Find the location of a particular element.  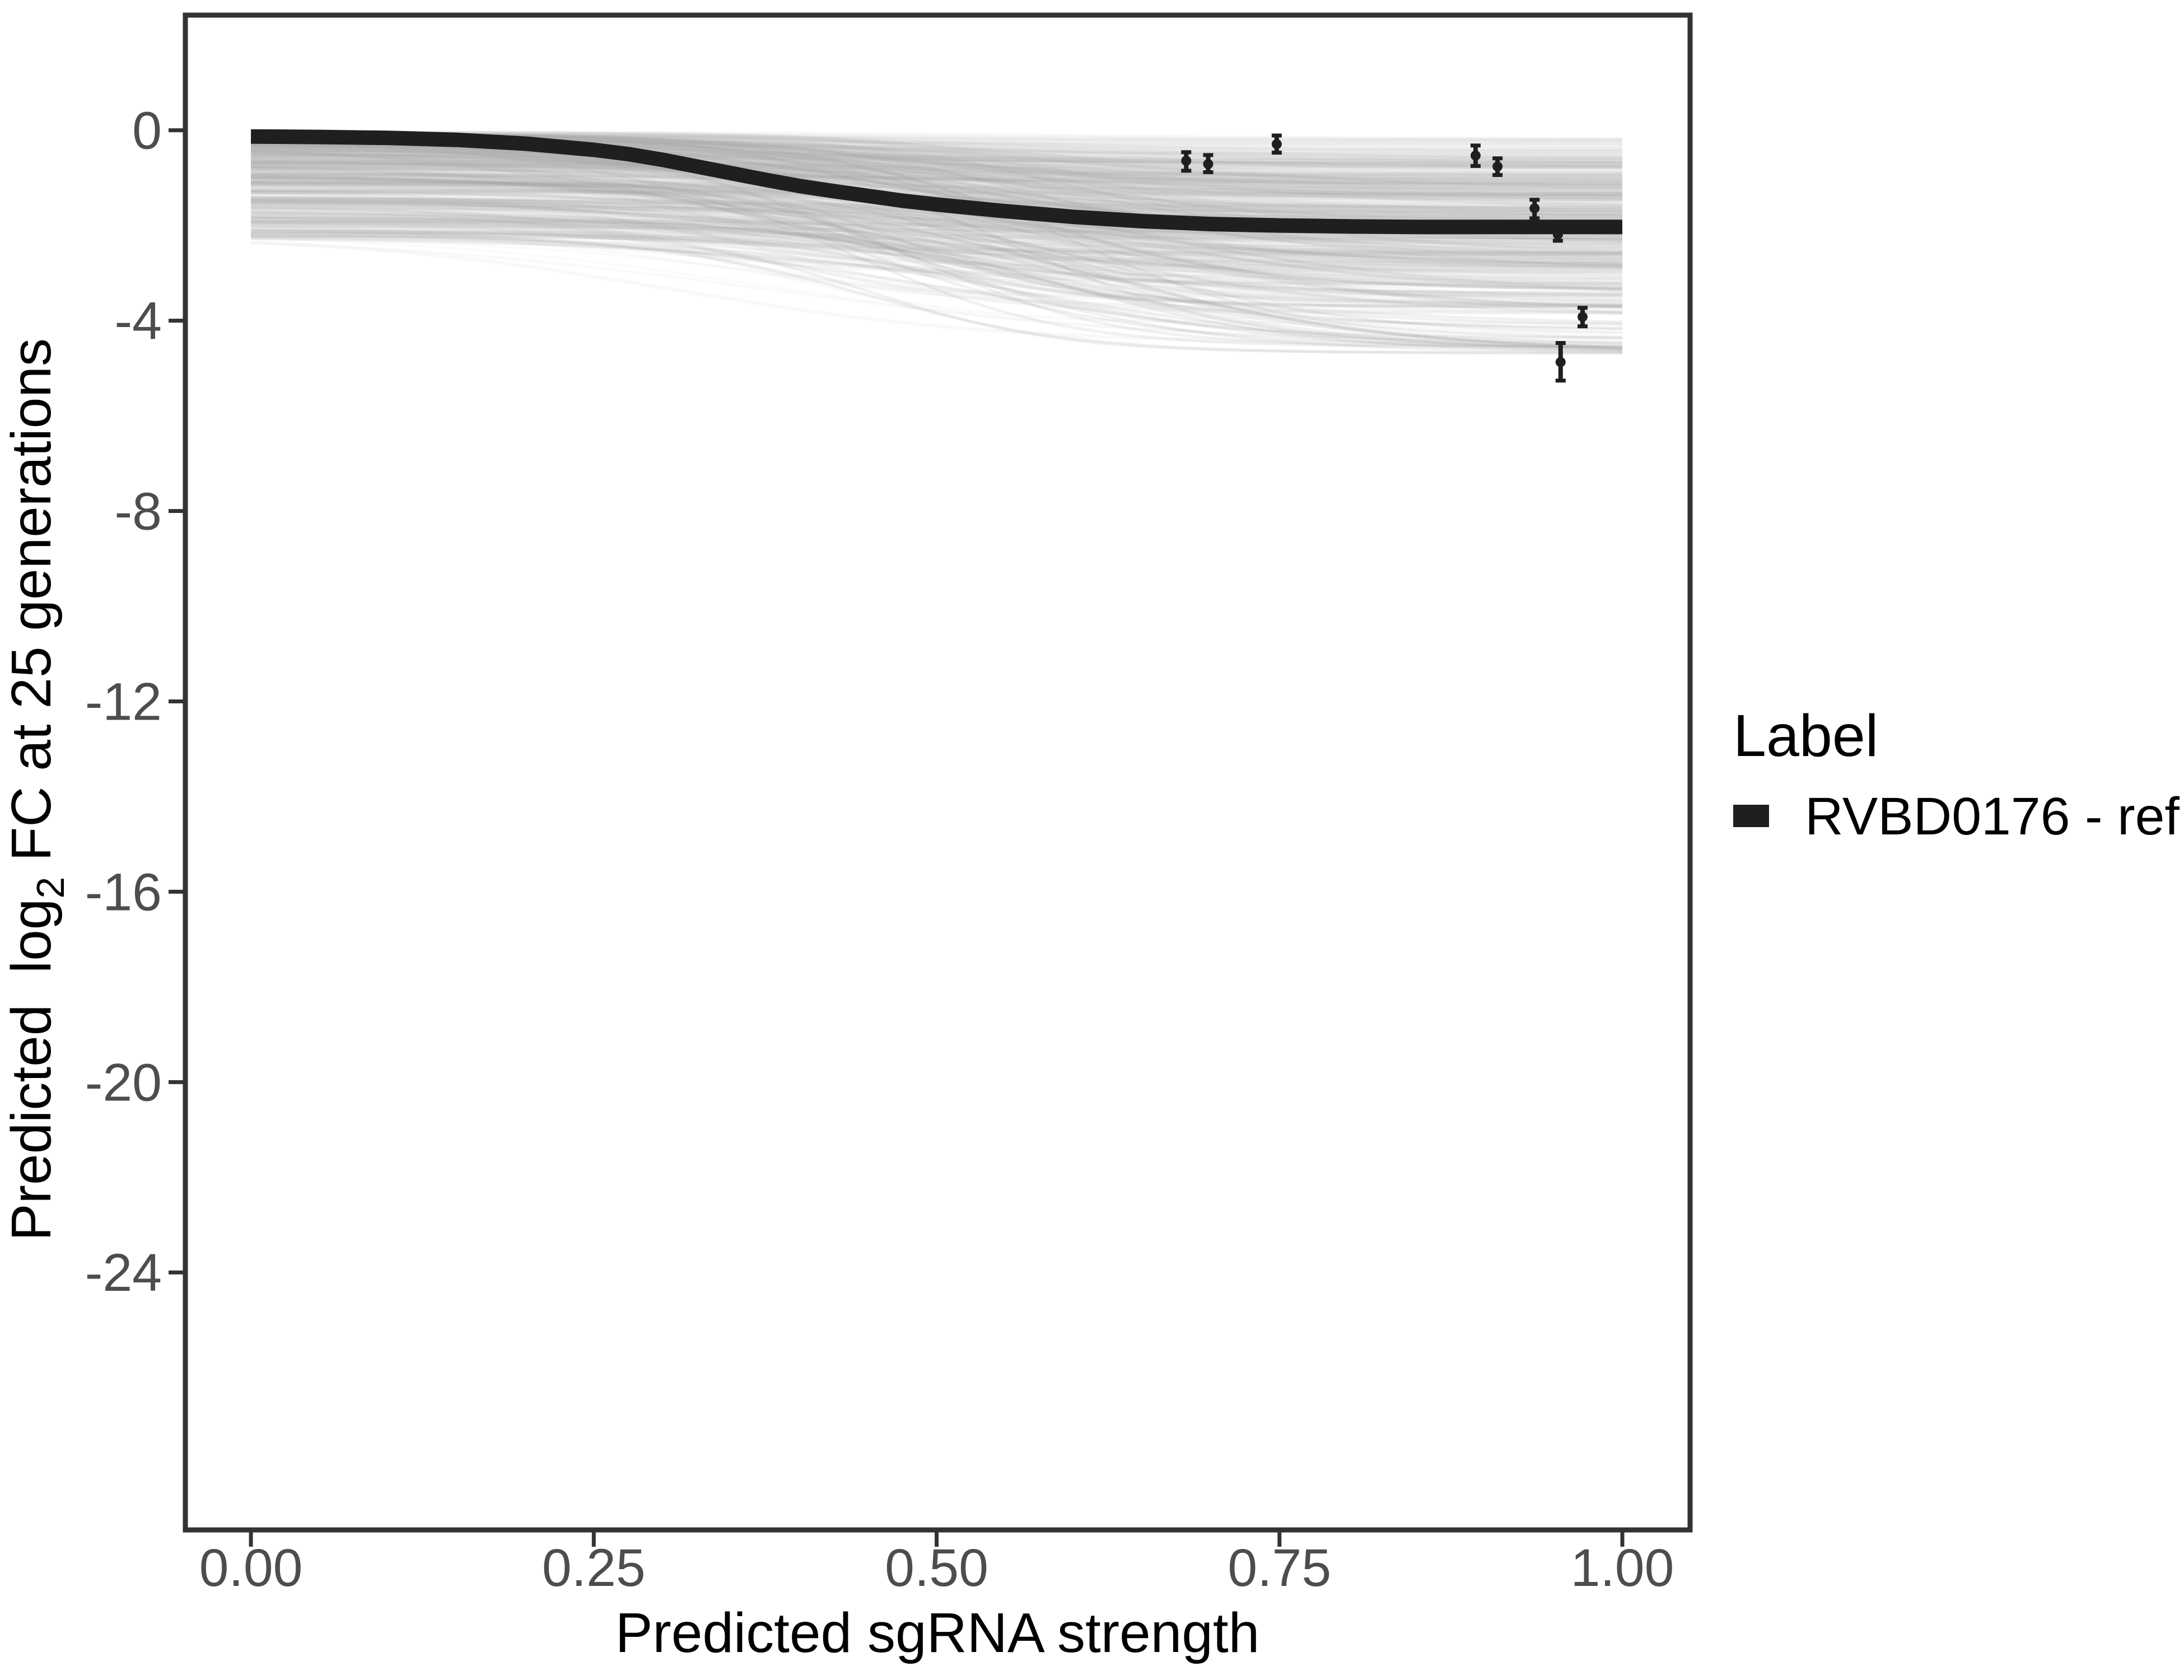

y-tick-label: -24 is located at coordinates (124, 1273).